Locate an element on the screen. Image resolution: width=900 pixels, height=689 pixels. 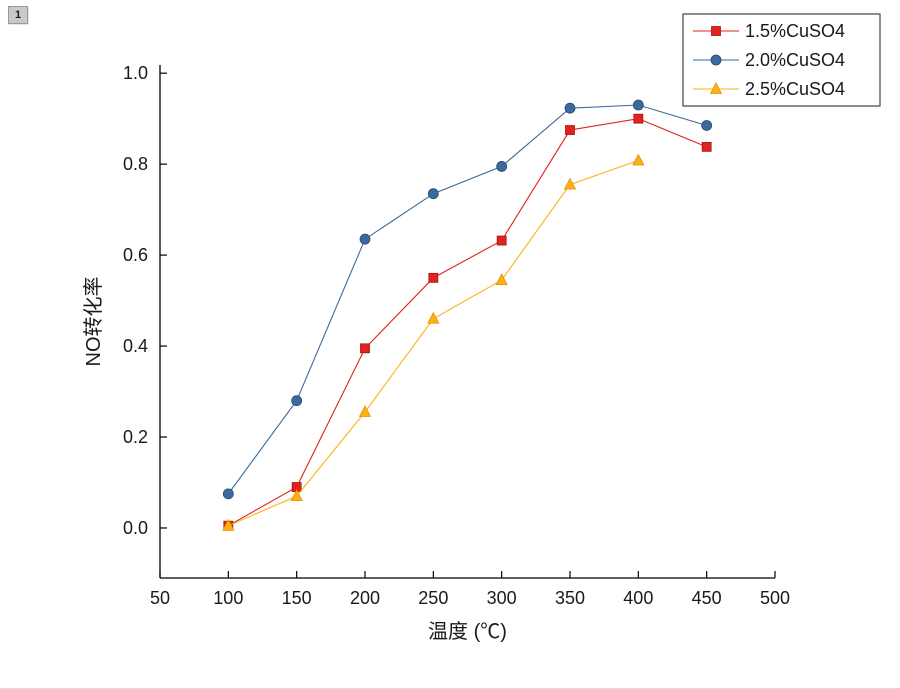
legend-item: 1.5%CuSO4 is located at coordinates (769, 31).